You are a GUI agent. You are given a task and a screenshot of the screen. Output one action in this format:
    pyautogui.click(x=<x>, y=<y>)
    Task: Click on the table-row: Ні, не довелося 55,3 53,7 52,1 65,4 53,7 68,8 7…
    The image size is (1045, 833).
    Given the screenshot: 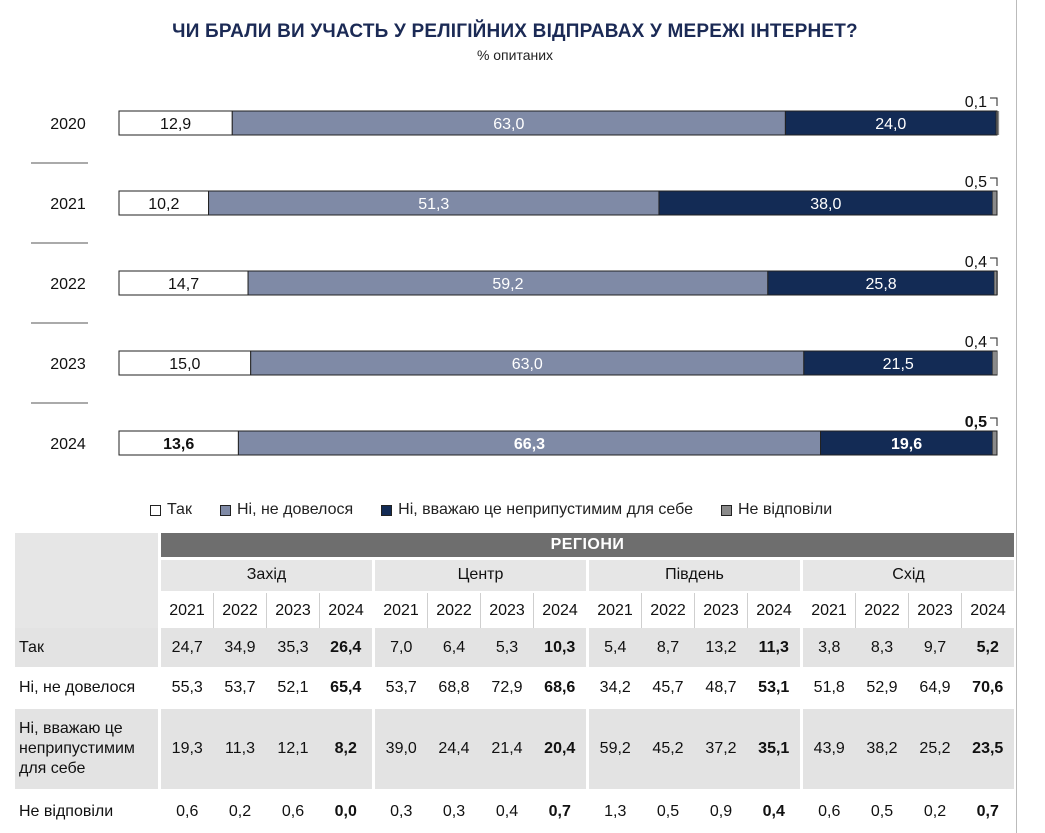 What is the action you would take?
    pyautogui.click(x=514, y=688)
    